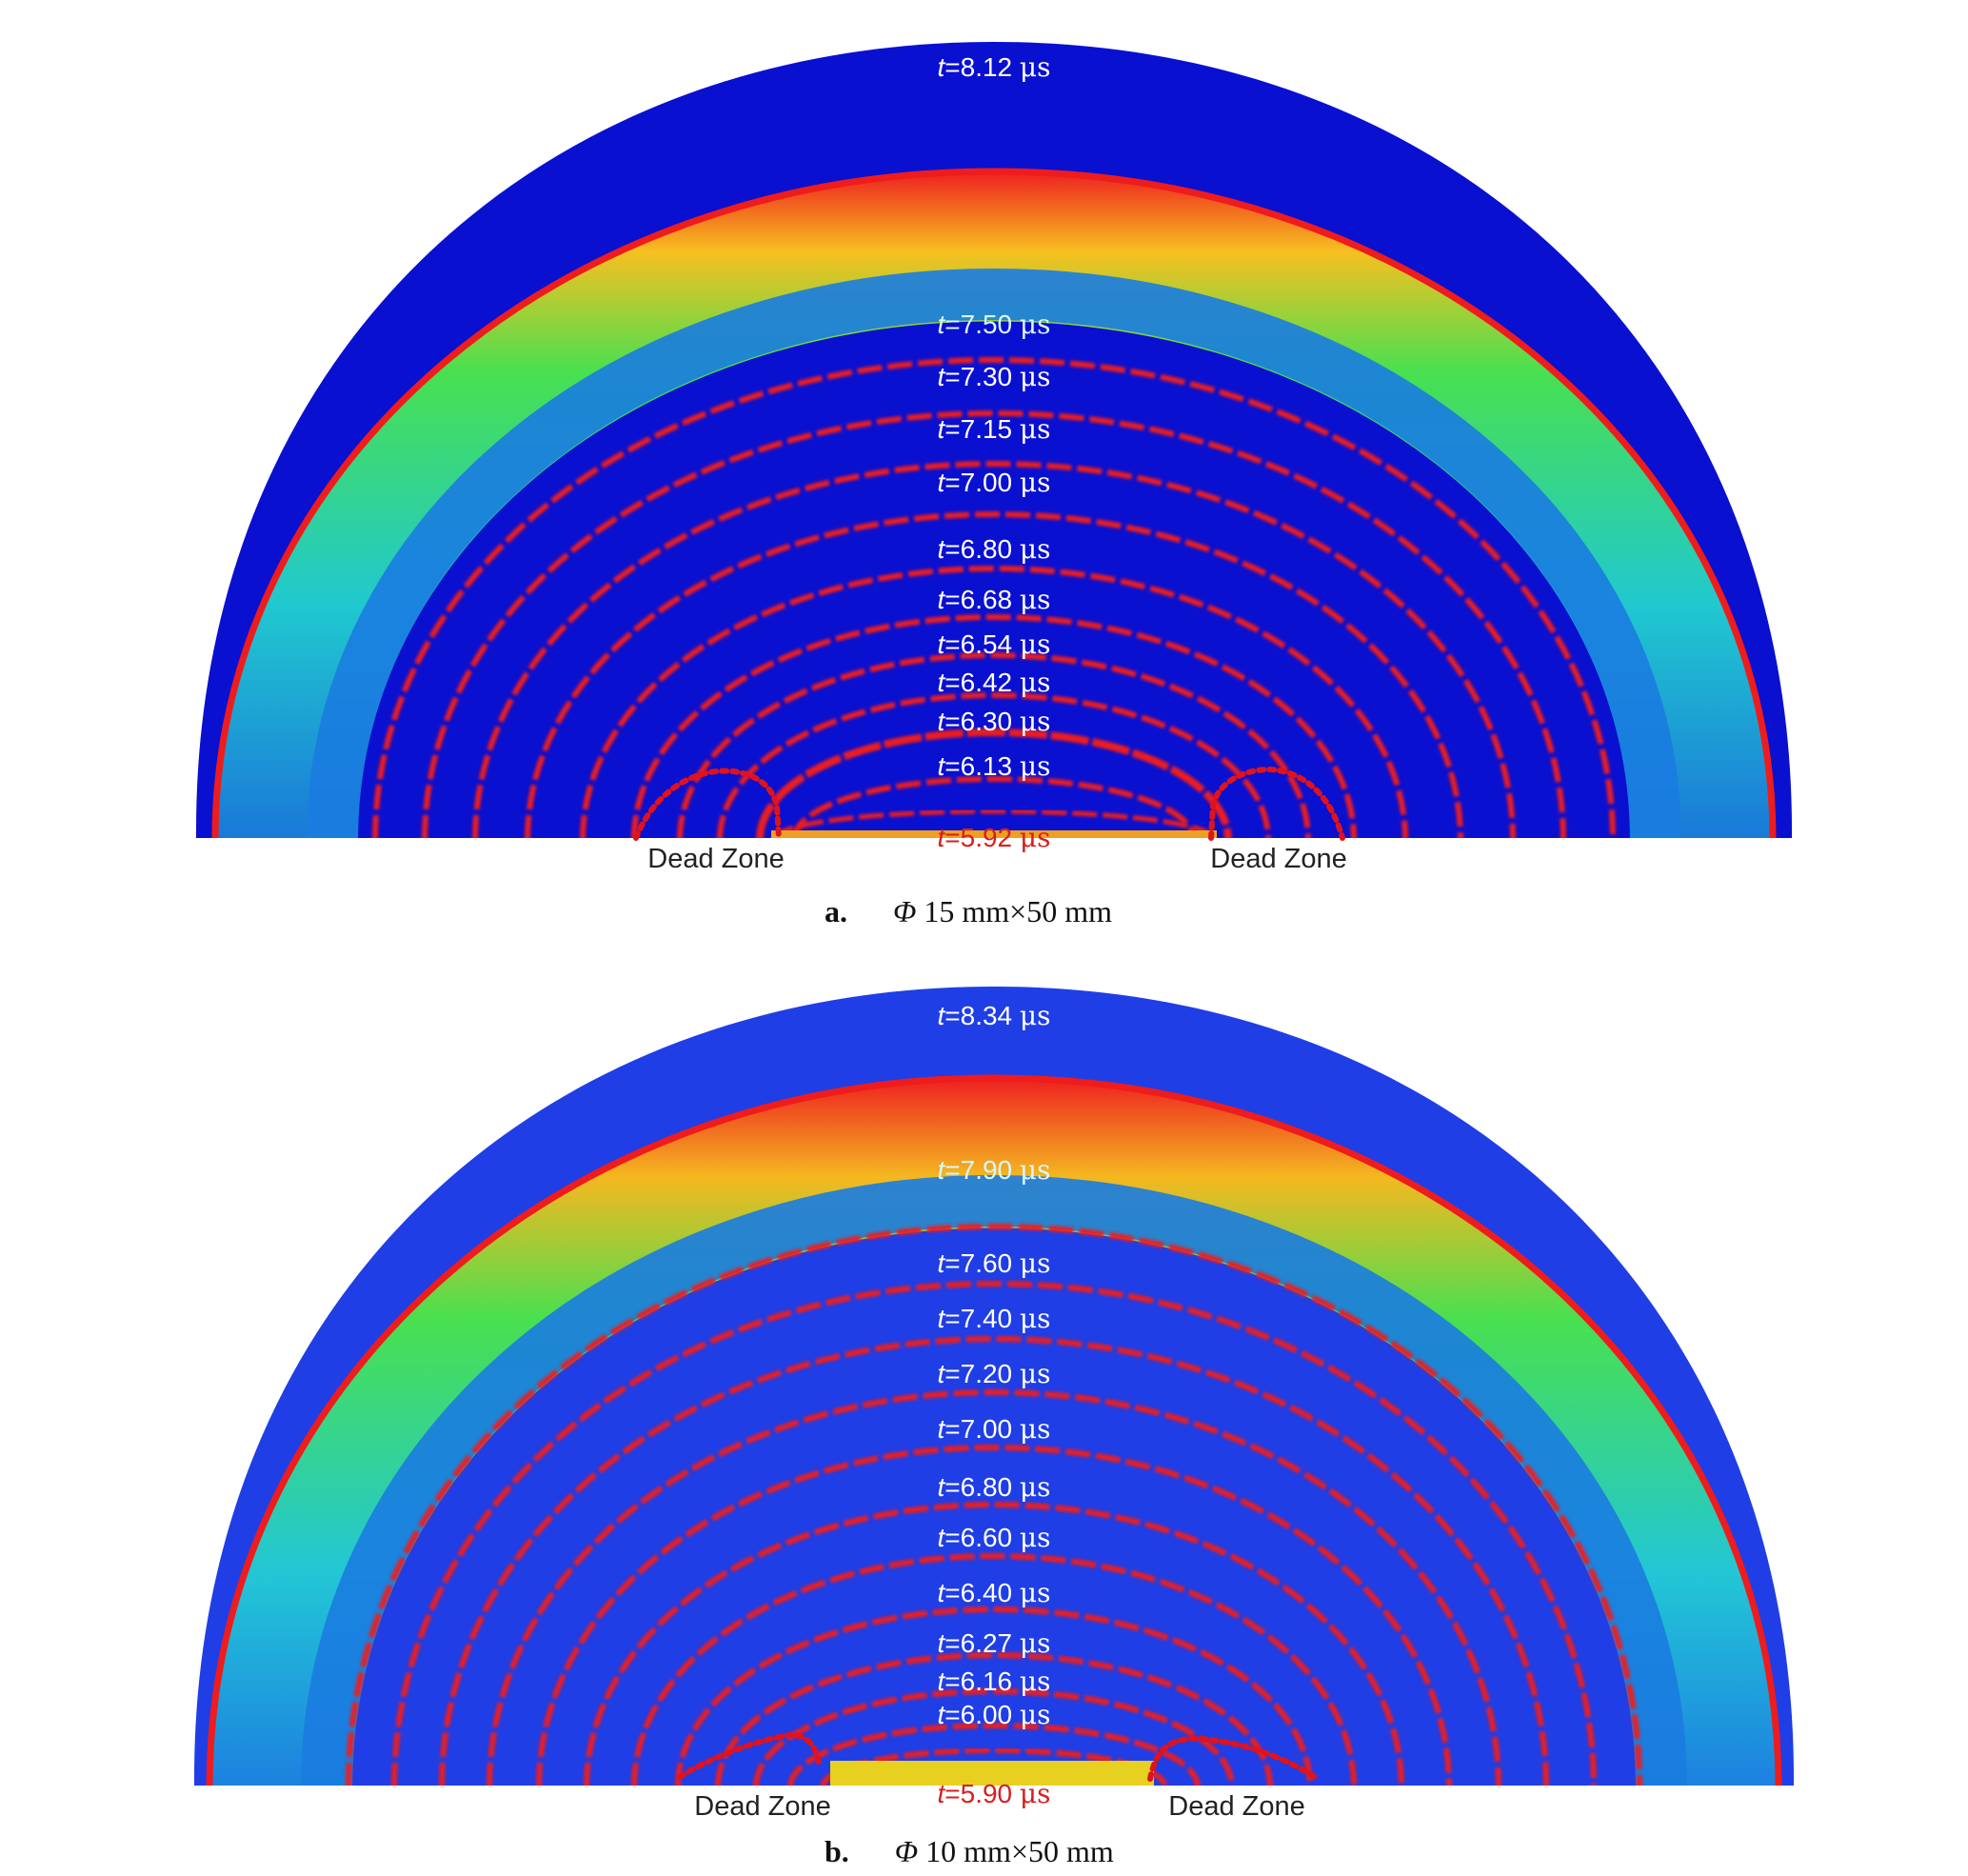  What do you see at coordinates (994, 1373) in the screenshot?
I see `time-label: t=7.20 μs` at bounding box center [994, 1373].